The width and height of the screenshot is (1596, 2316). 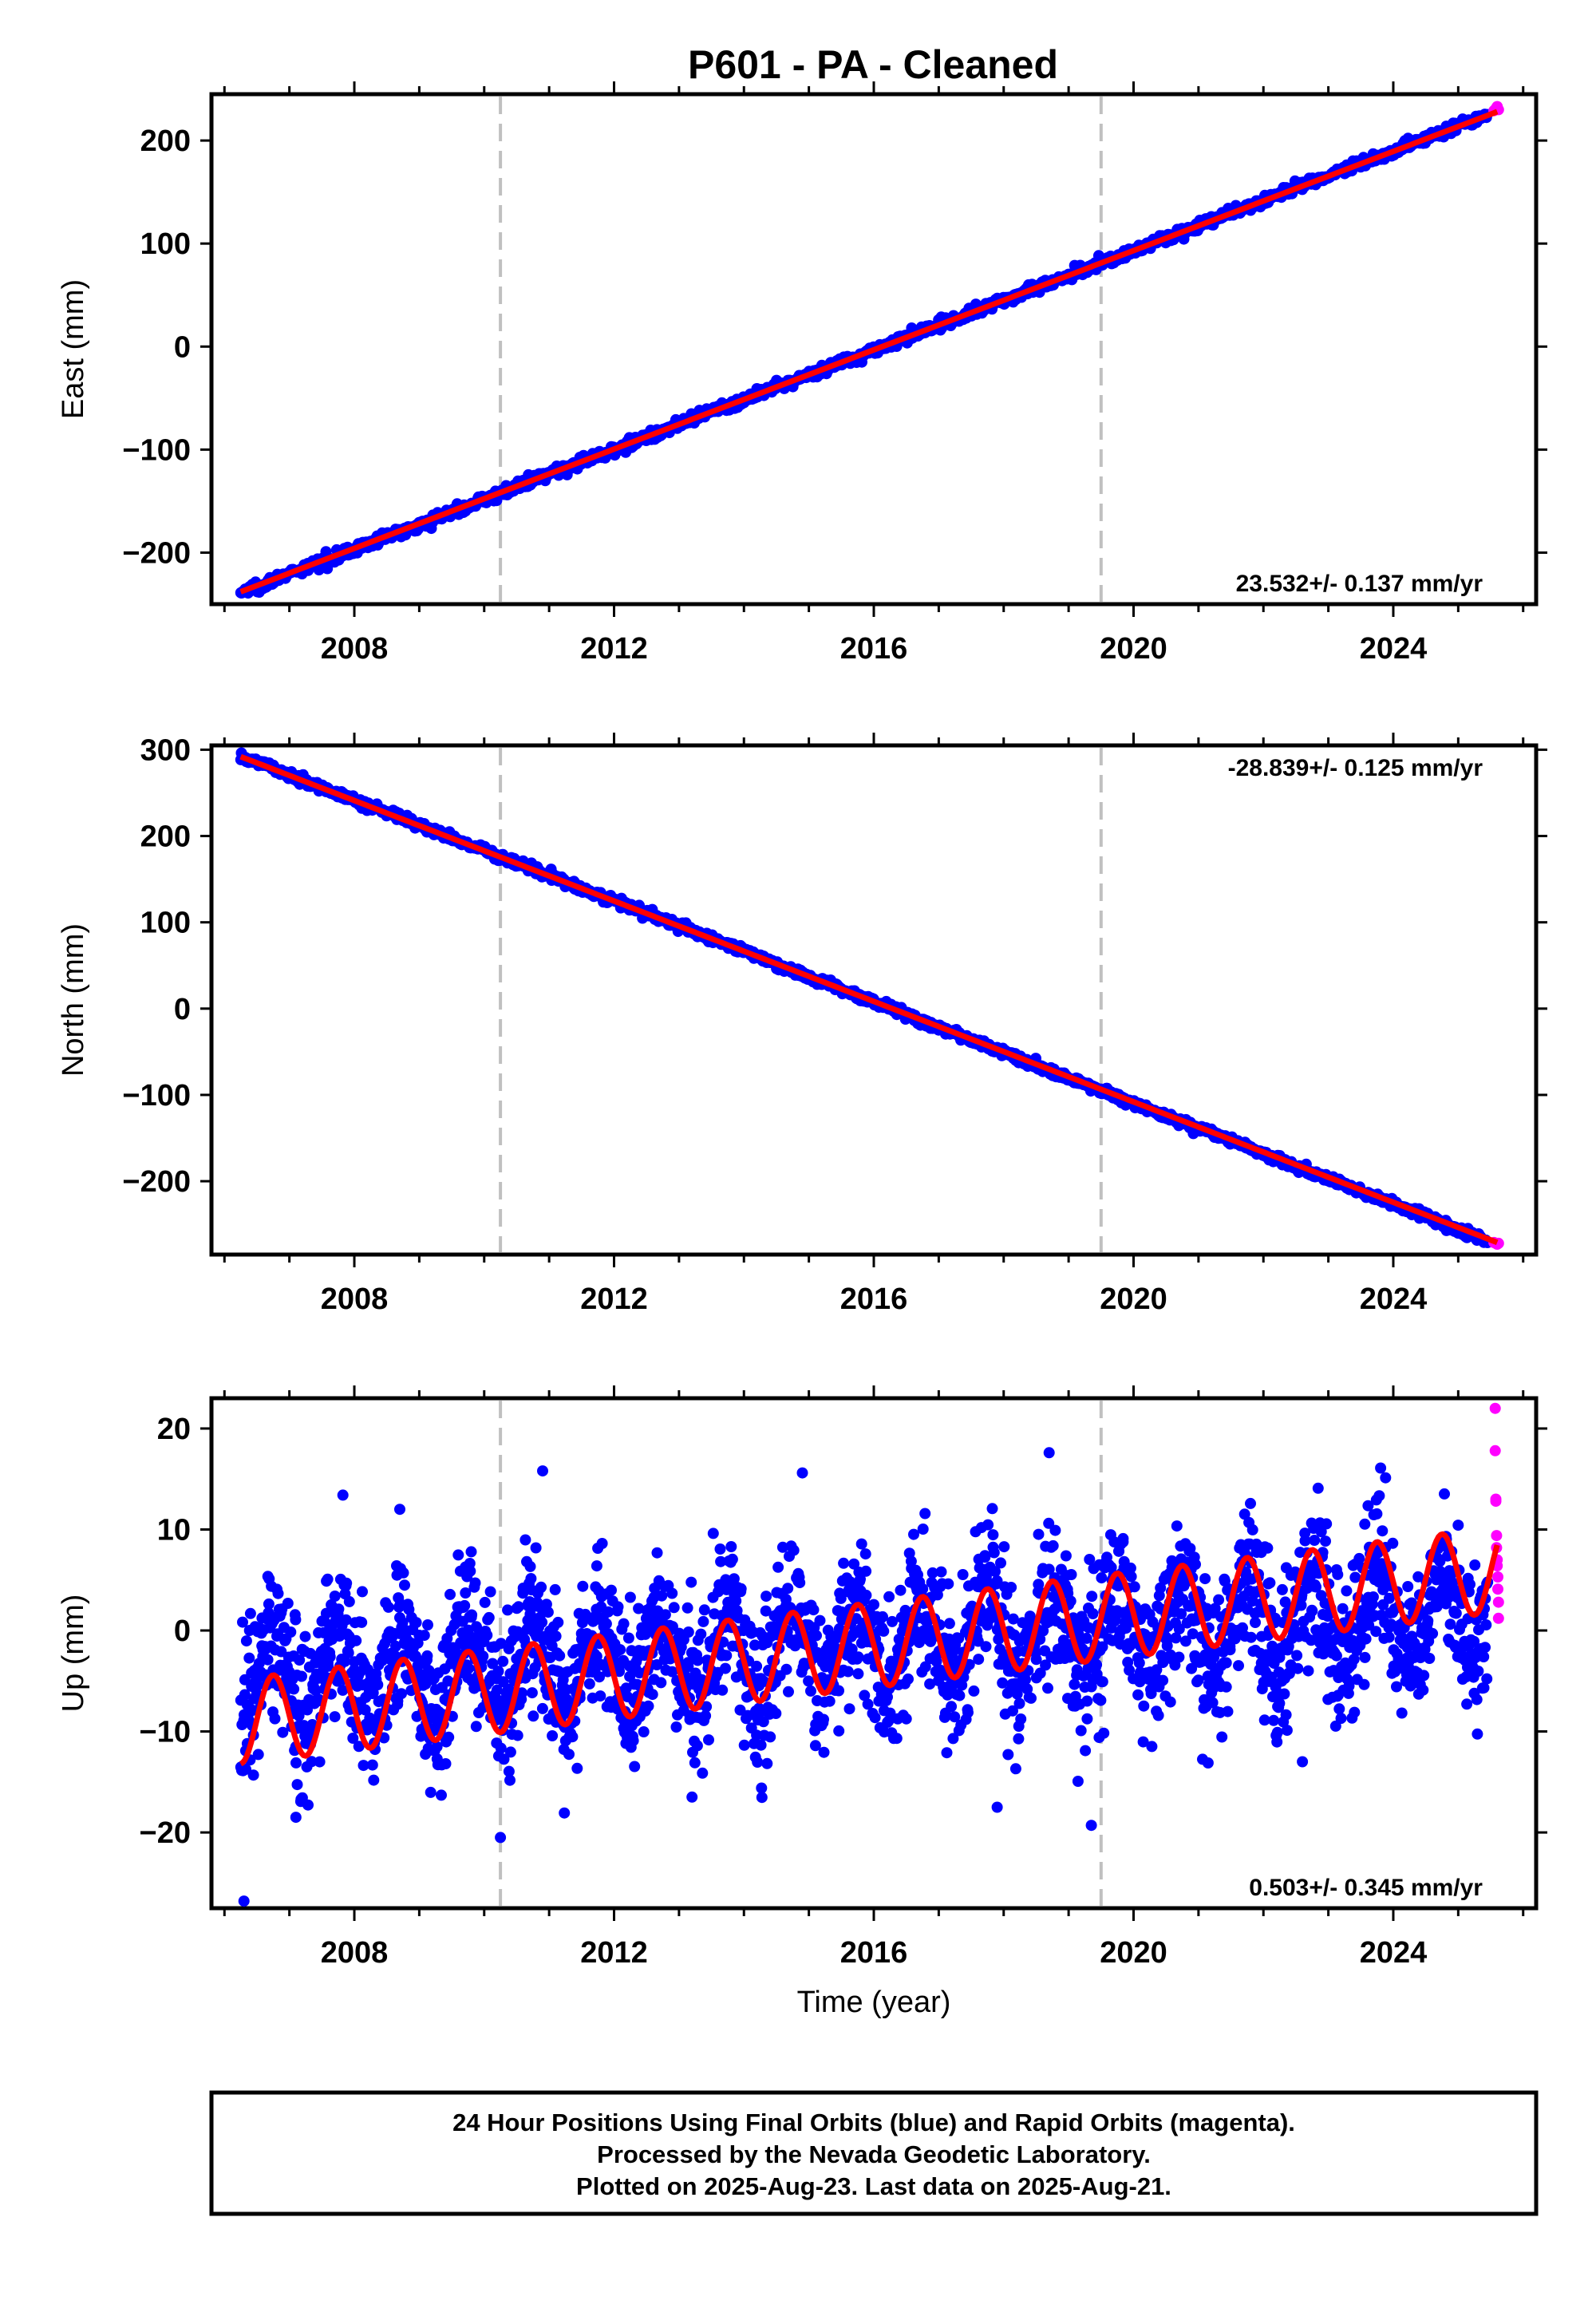 What do you see at coordinates (1394, 1953) in the screenshot?
I see `up-xtick-label: 2024` at bounding box center [1394, 1953].